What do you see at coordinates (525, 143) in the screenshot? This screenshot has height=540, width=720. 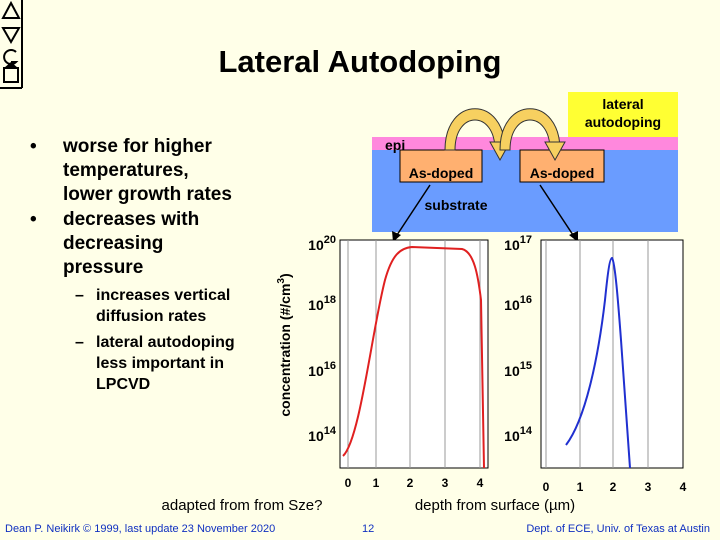 I see `epi-layer` at bounding box center [525, 143].